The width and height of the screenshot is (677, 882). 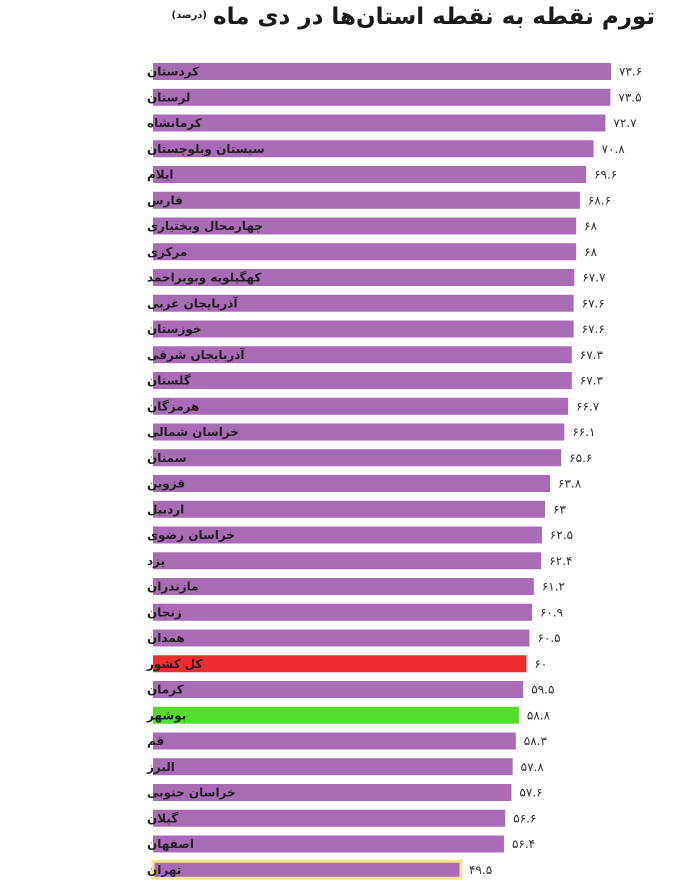 I want to click on value-label: ۶۳.۸, so click(x=570, y=484).